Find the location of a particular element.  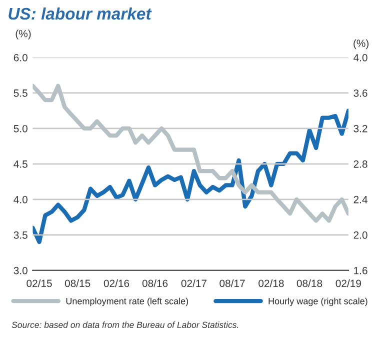

y2-tick-label: 1.6 is located at coordinates (361, 270).